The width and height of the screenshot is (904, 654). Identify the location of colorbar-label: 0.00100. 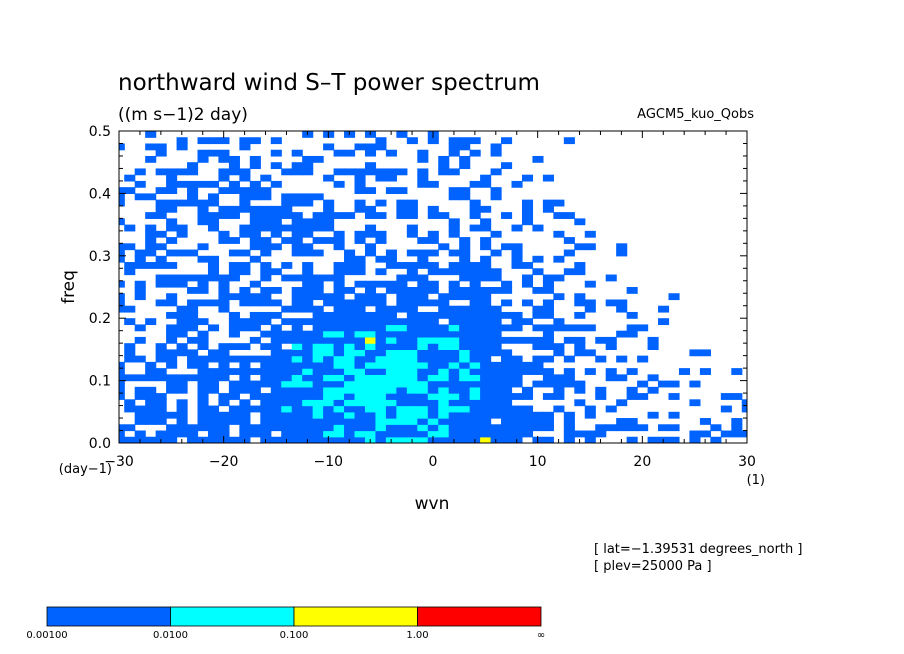
(46, 635).